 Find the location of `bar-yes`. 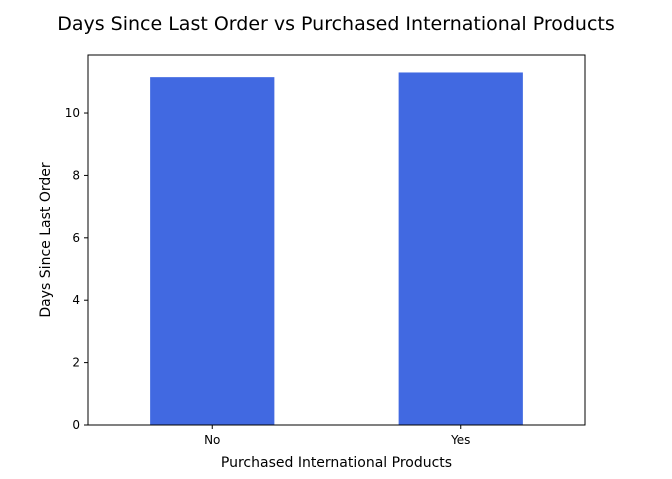

bar-yes is located at coordinates (460, 248).